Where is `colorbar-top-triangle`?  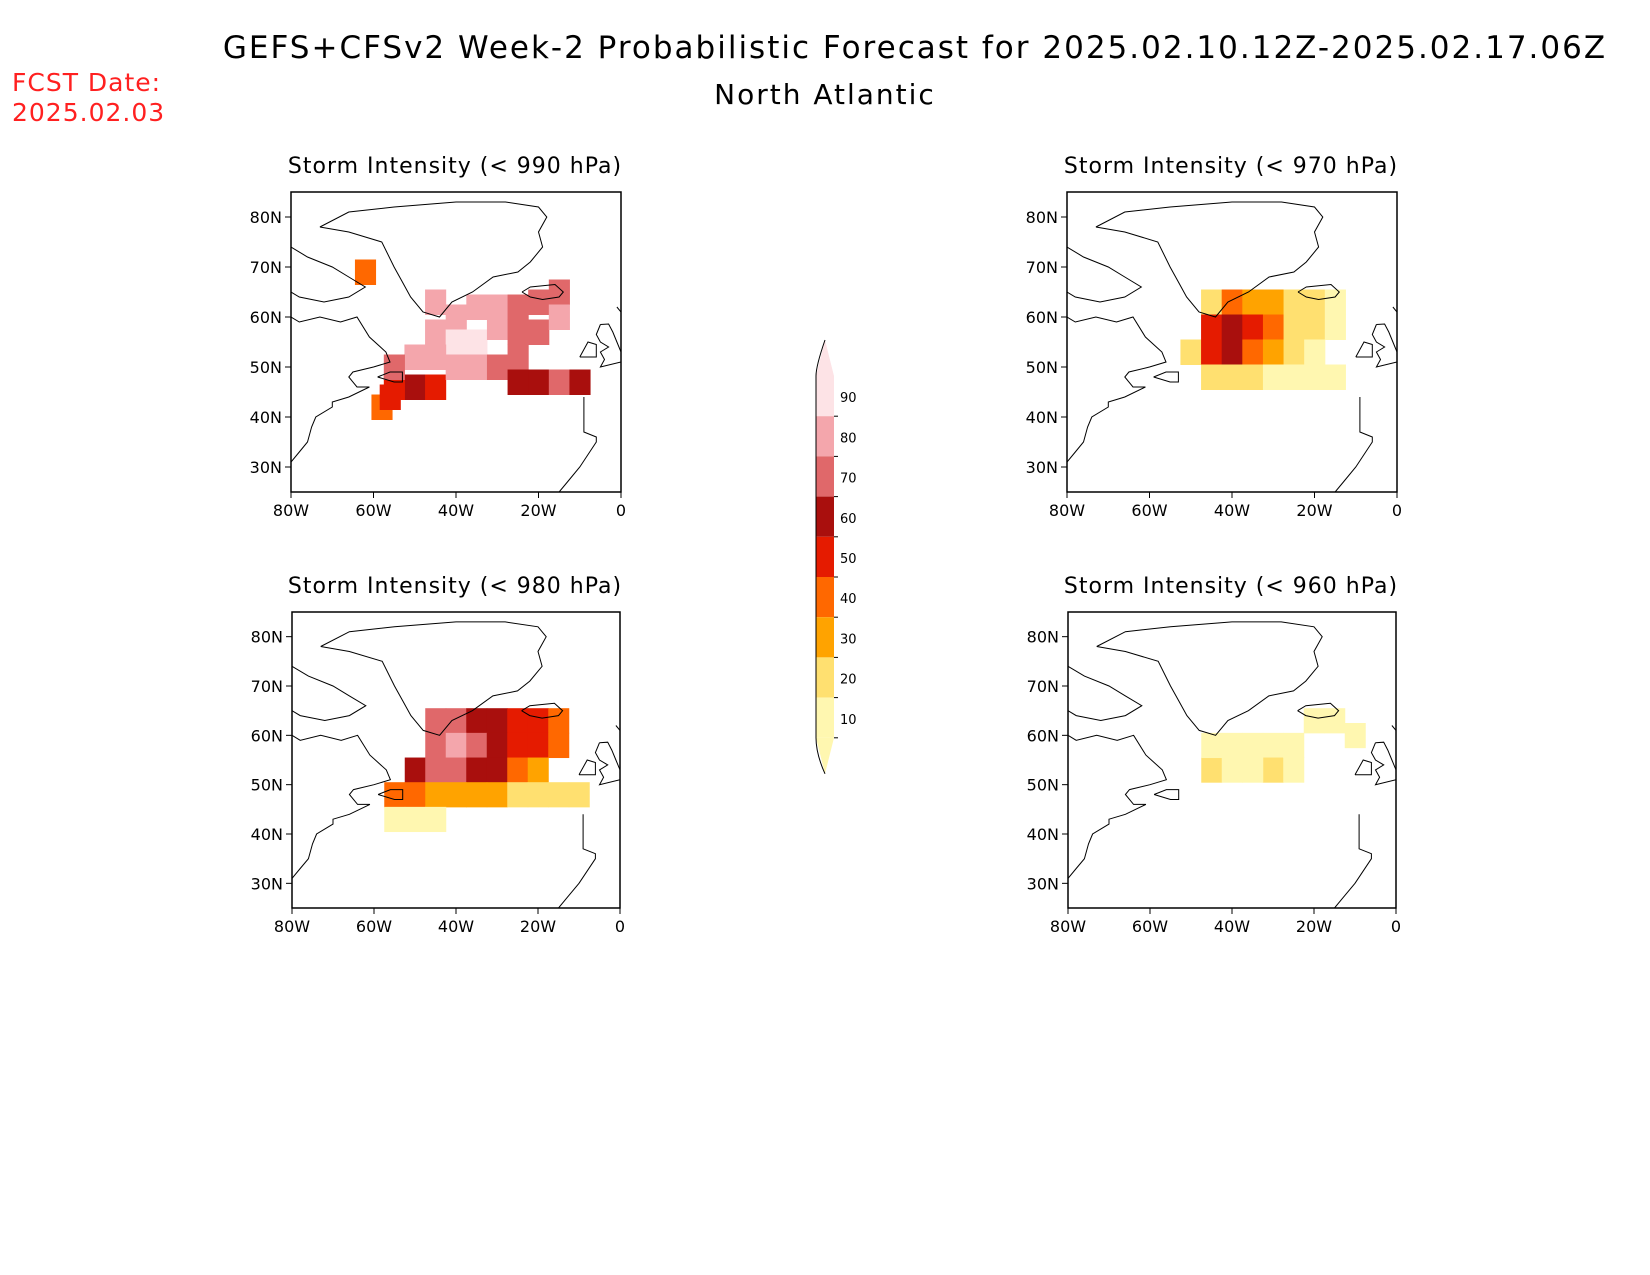 colorbar-top-triangle is located at coordinates (825, 358).